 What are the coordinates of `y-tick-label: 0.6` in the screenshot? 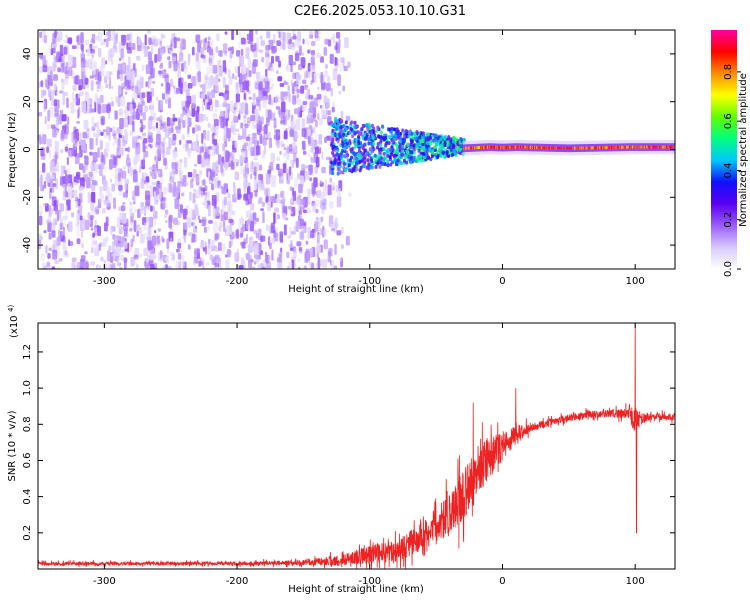 It's located at (27, 461).